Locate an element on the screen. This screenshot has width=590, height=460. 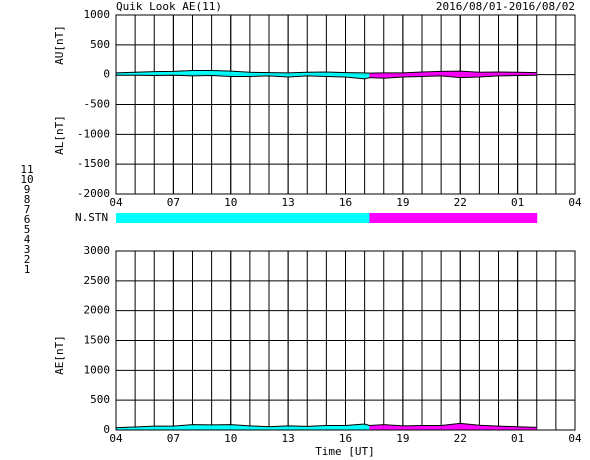
y-tick-label: -2000 is located at coordinates (93, 193).